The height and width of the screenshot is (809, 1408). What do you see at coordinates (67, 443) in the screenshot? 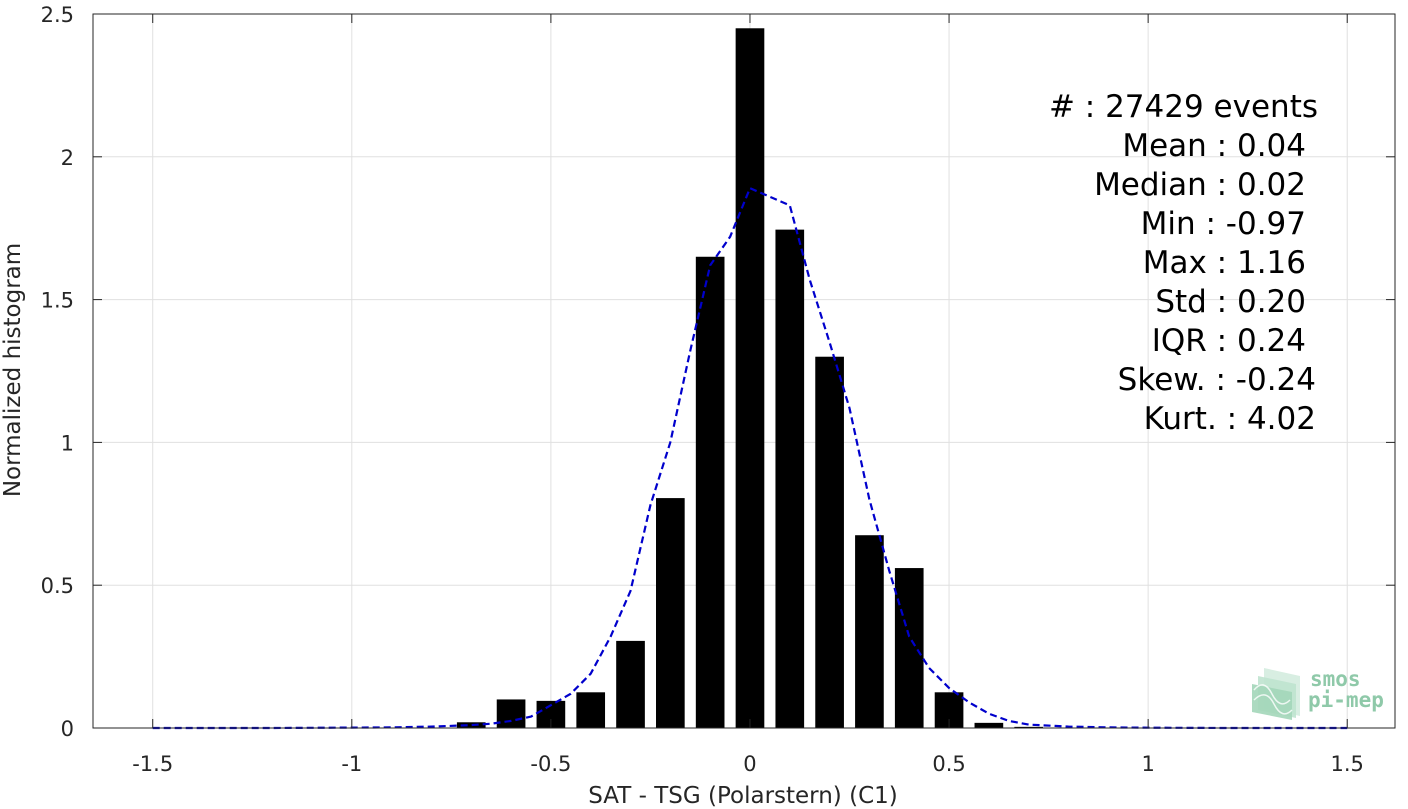
I see `y-tick-label: 1` at bounding box center [67, 443].